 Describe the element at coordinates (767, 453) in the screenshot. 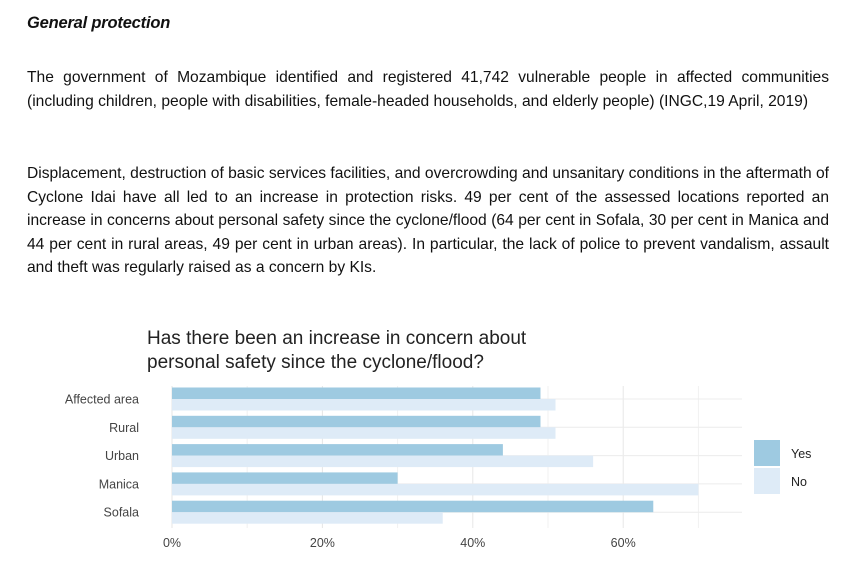

I see `legend-key-yes` at that location.